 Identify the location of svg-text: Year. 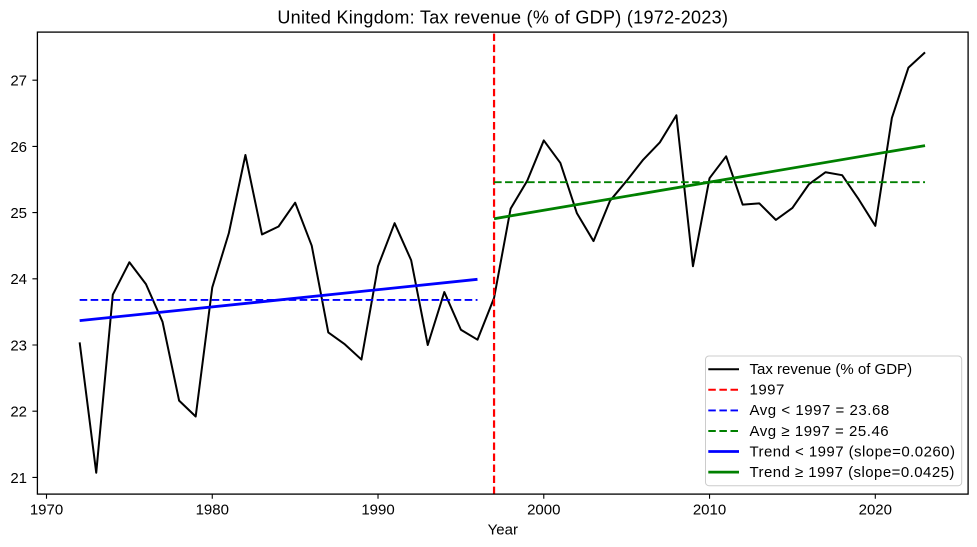
(503, 530).